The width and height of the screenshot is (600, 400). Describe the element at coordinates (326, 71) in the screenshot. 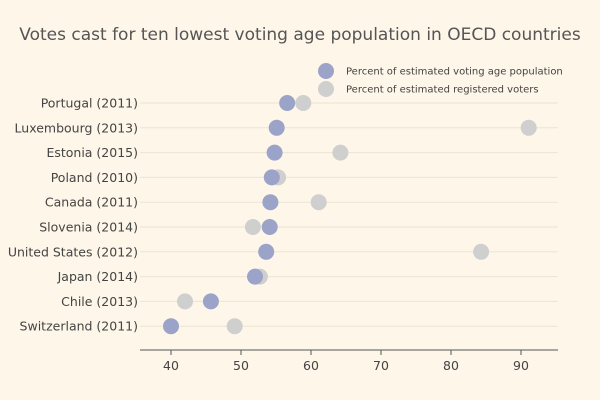

I see `legend-marker-voting-age` at that location.